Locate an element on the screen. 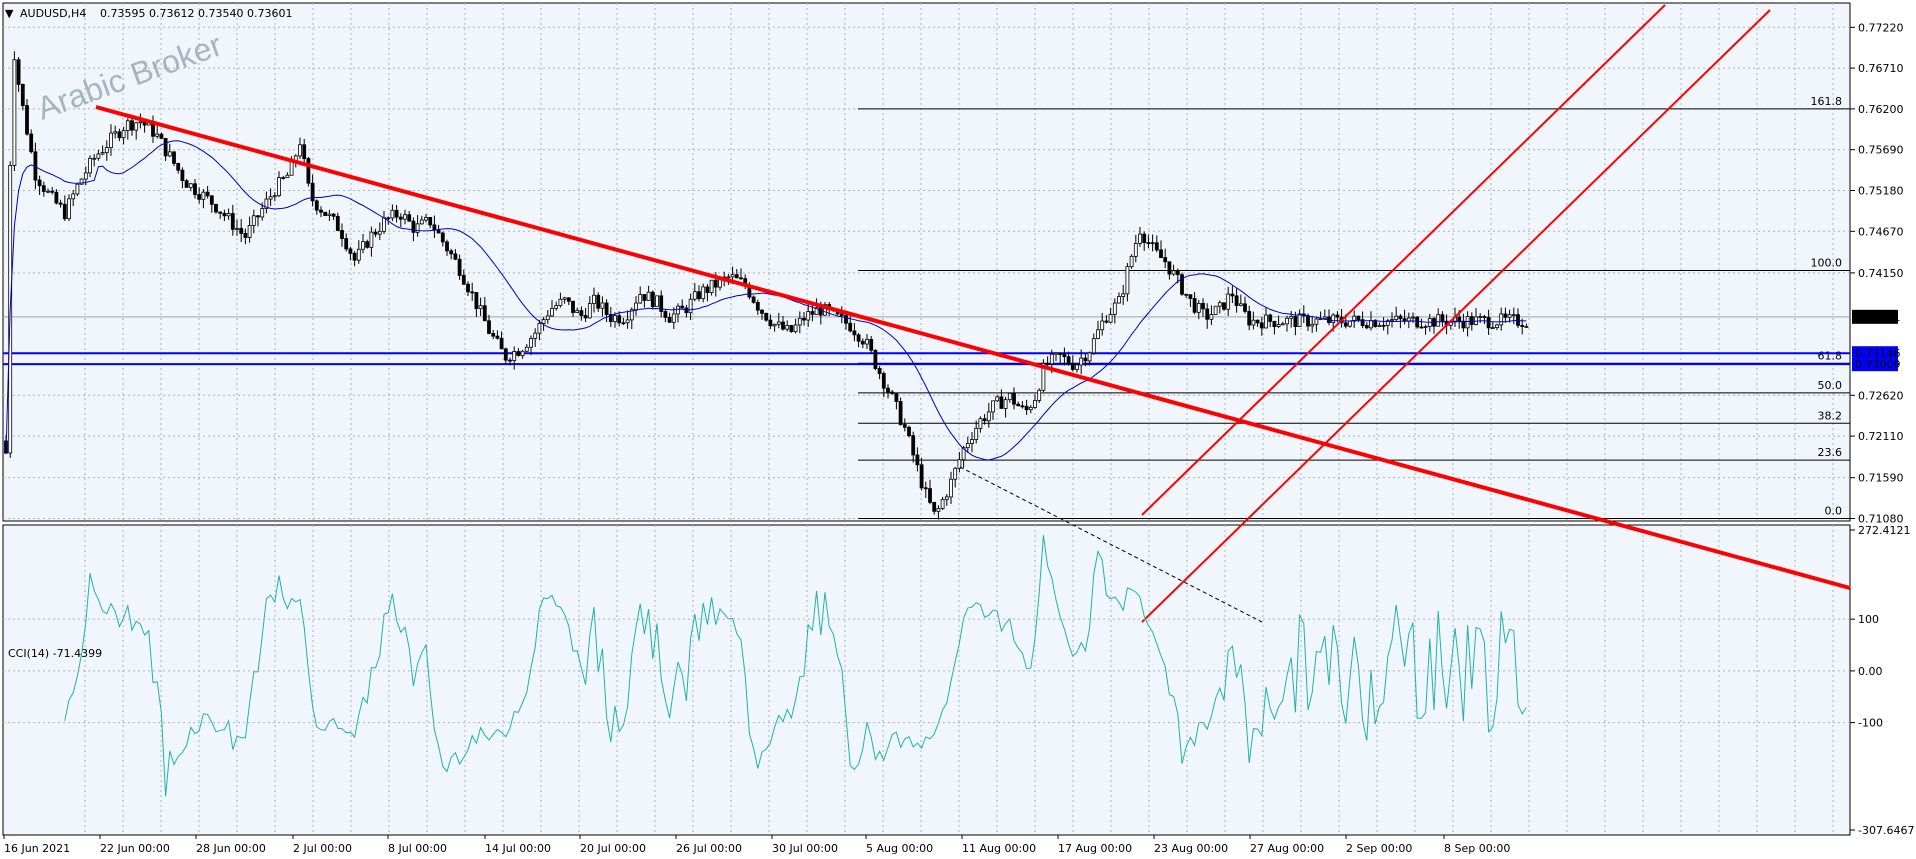 Image resolution: width=1916 pixels, height=859 pixels. support-tag-bg is located at coordinates (1875, 353).